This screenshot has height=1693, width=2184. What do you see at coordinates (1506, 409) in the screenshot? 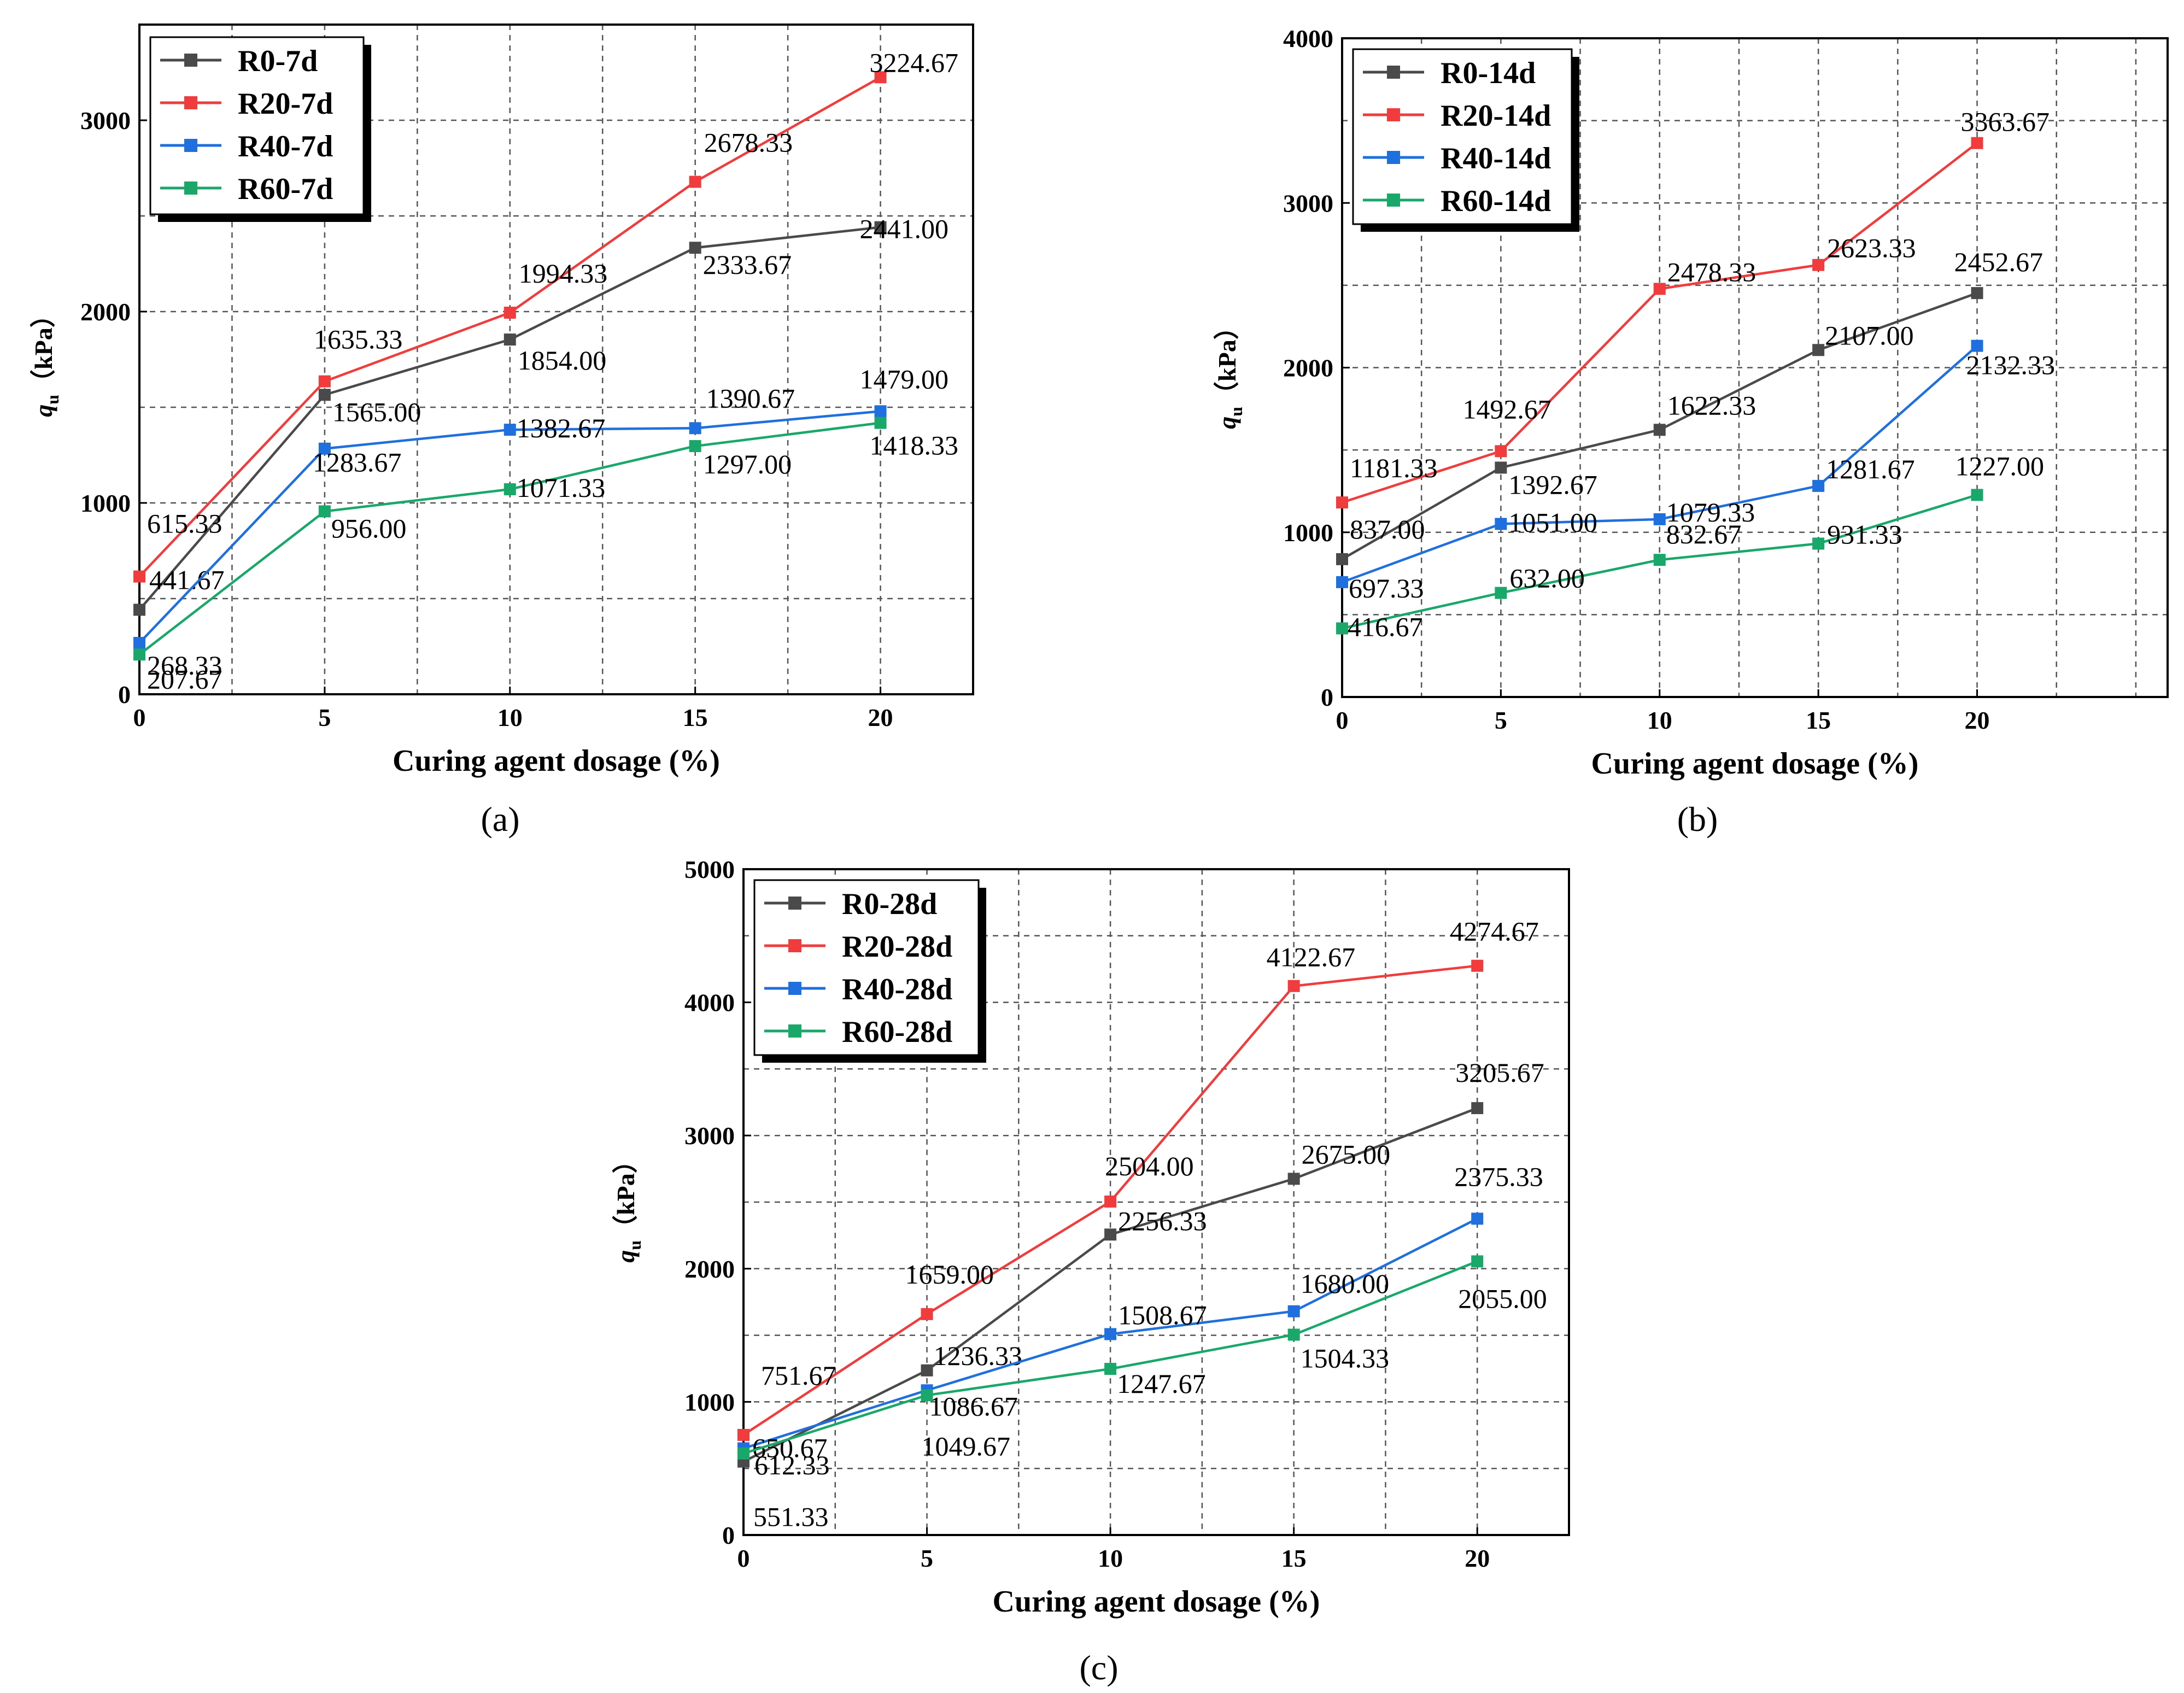
I see `data-label: 1492.67` at bounding box center [1506, 409].